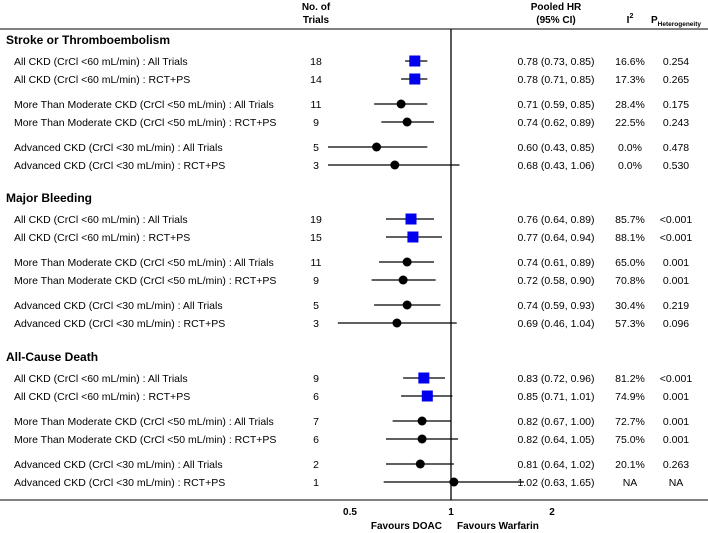  I want to click on trial-count: 6, so click(316, 397).